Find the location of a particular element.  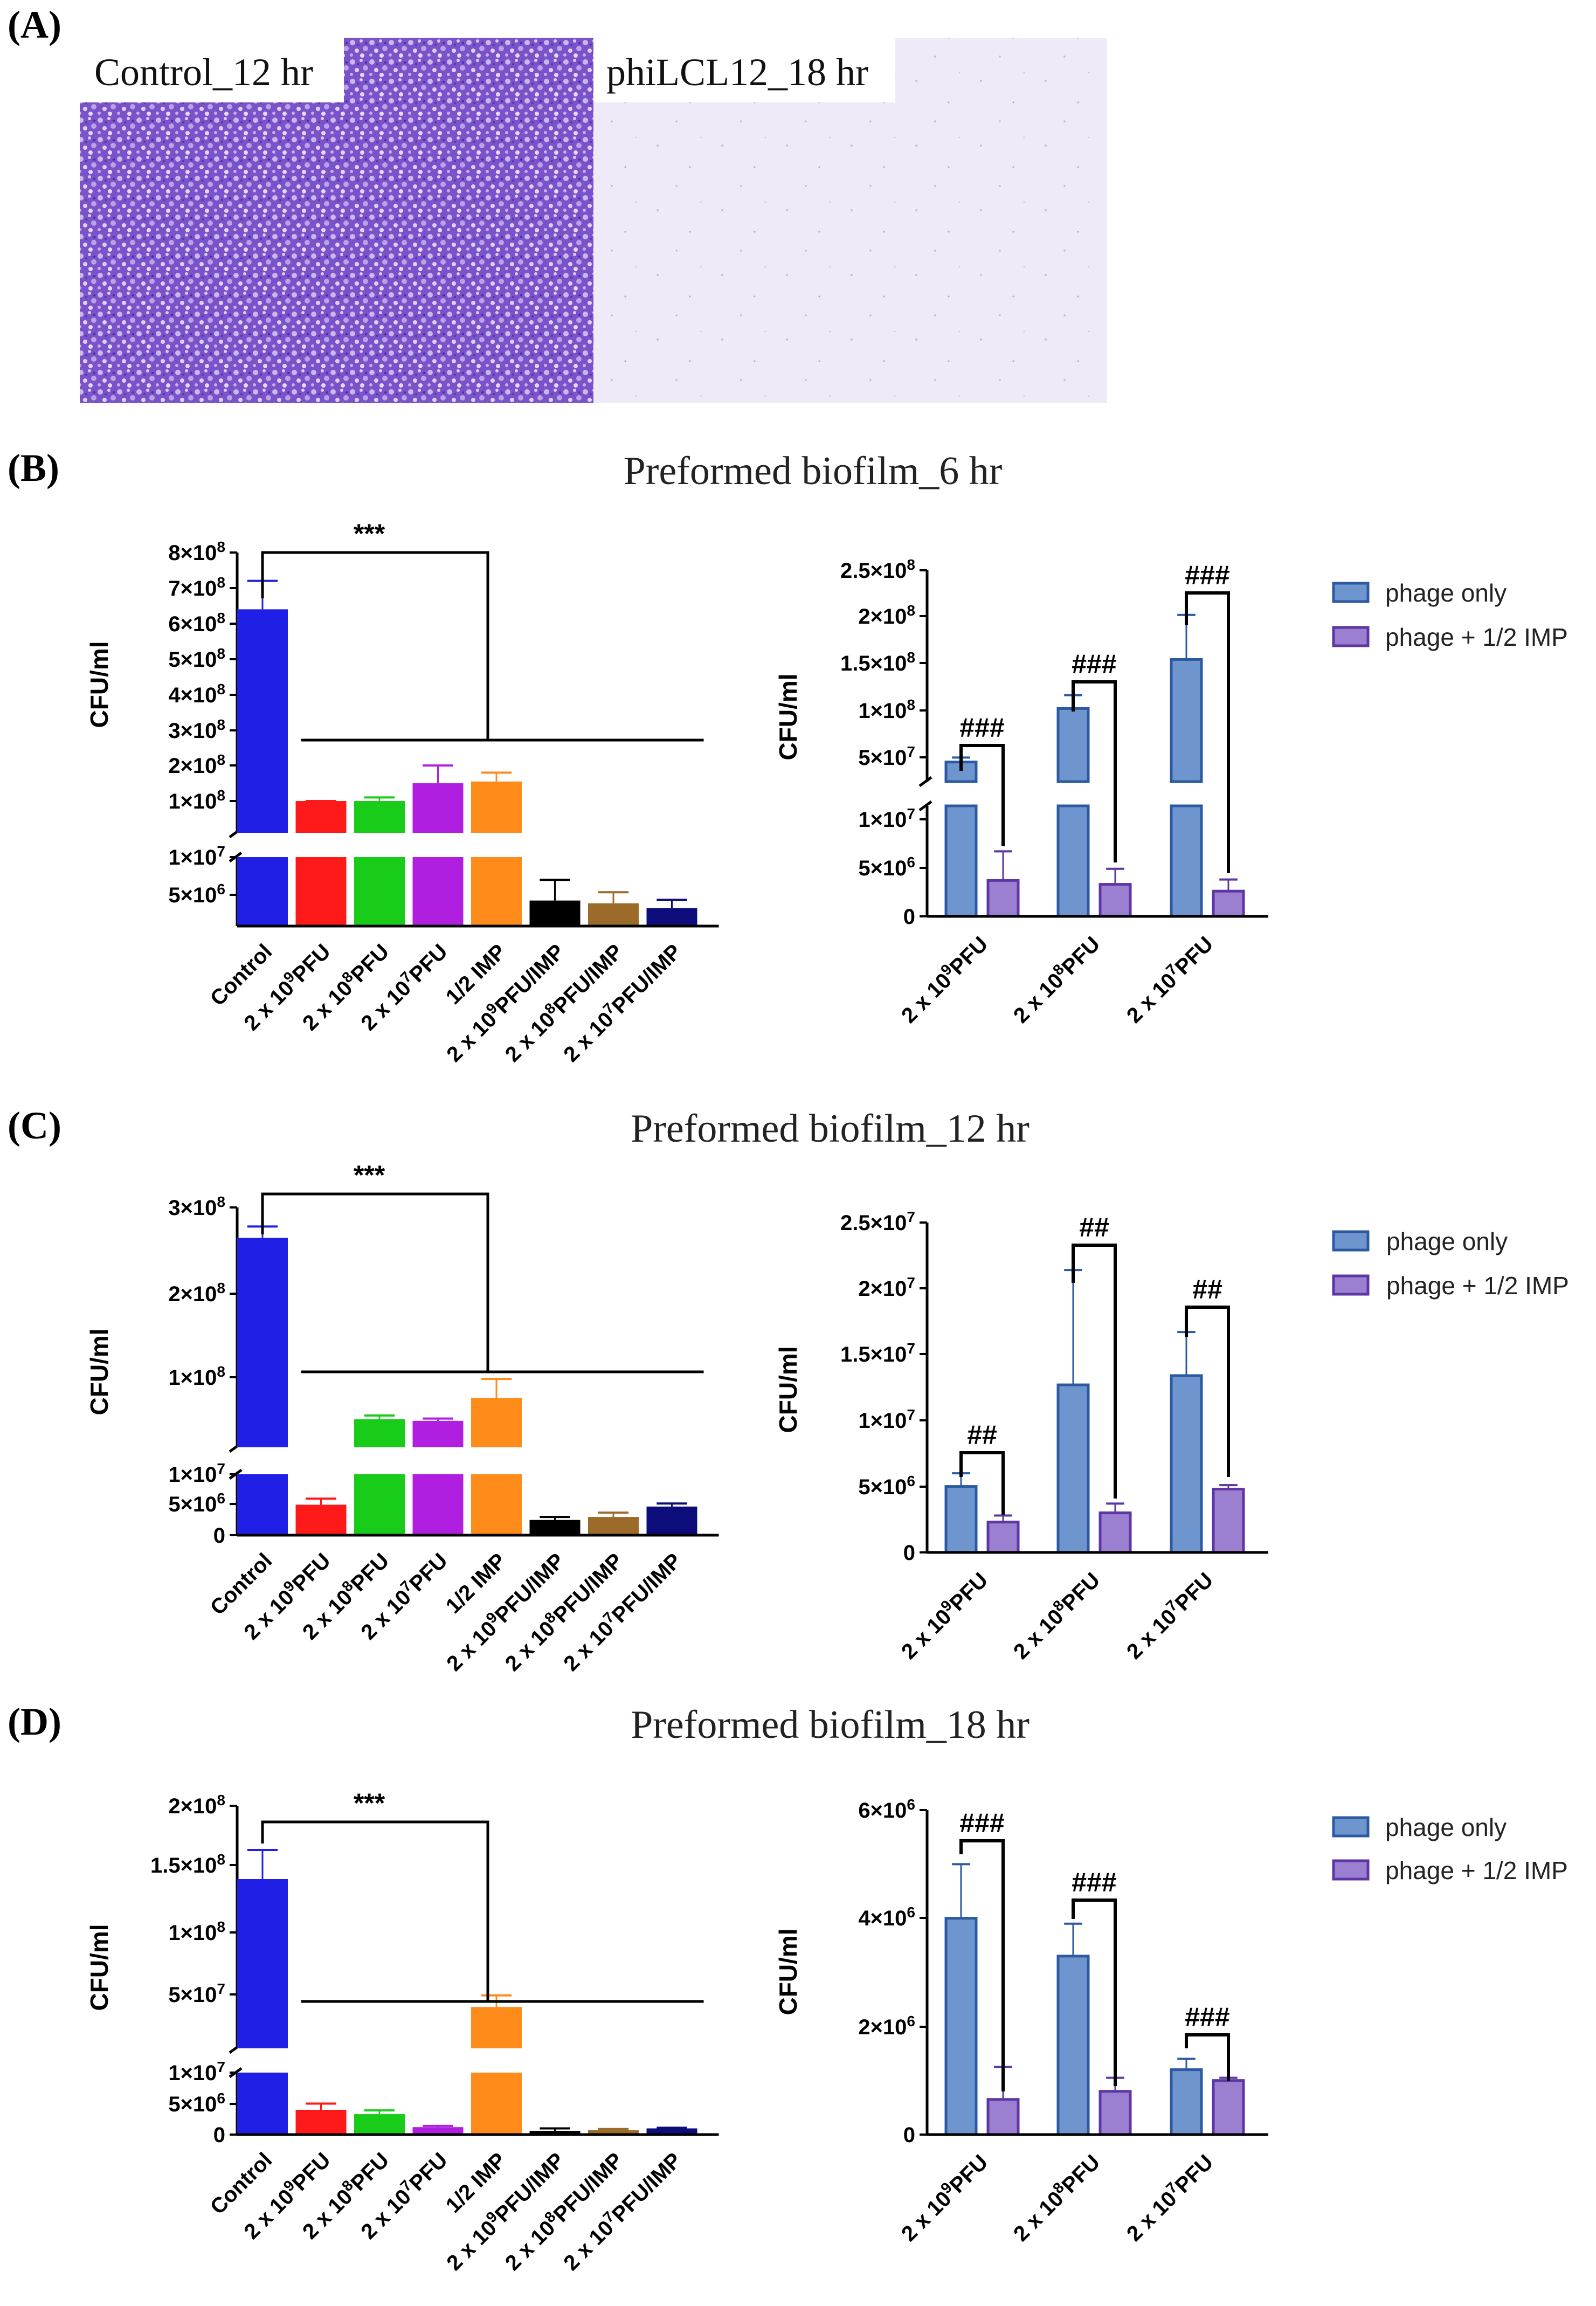

panel-d-letter: (D) is located at coordinates (34, 1721).